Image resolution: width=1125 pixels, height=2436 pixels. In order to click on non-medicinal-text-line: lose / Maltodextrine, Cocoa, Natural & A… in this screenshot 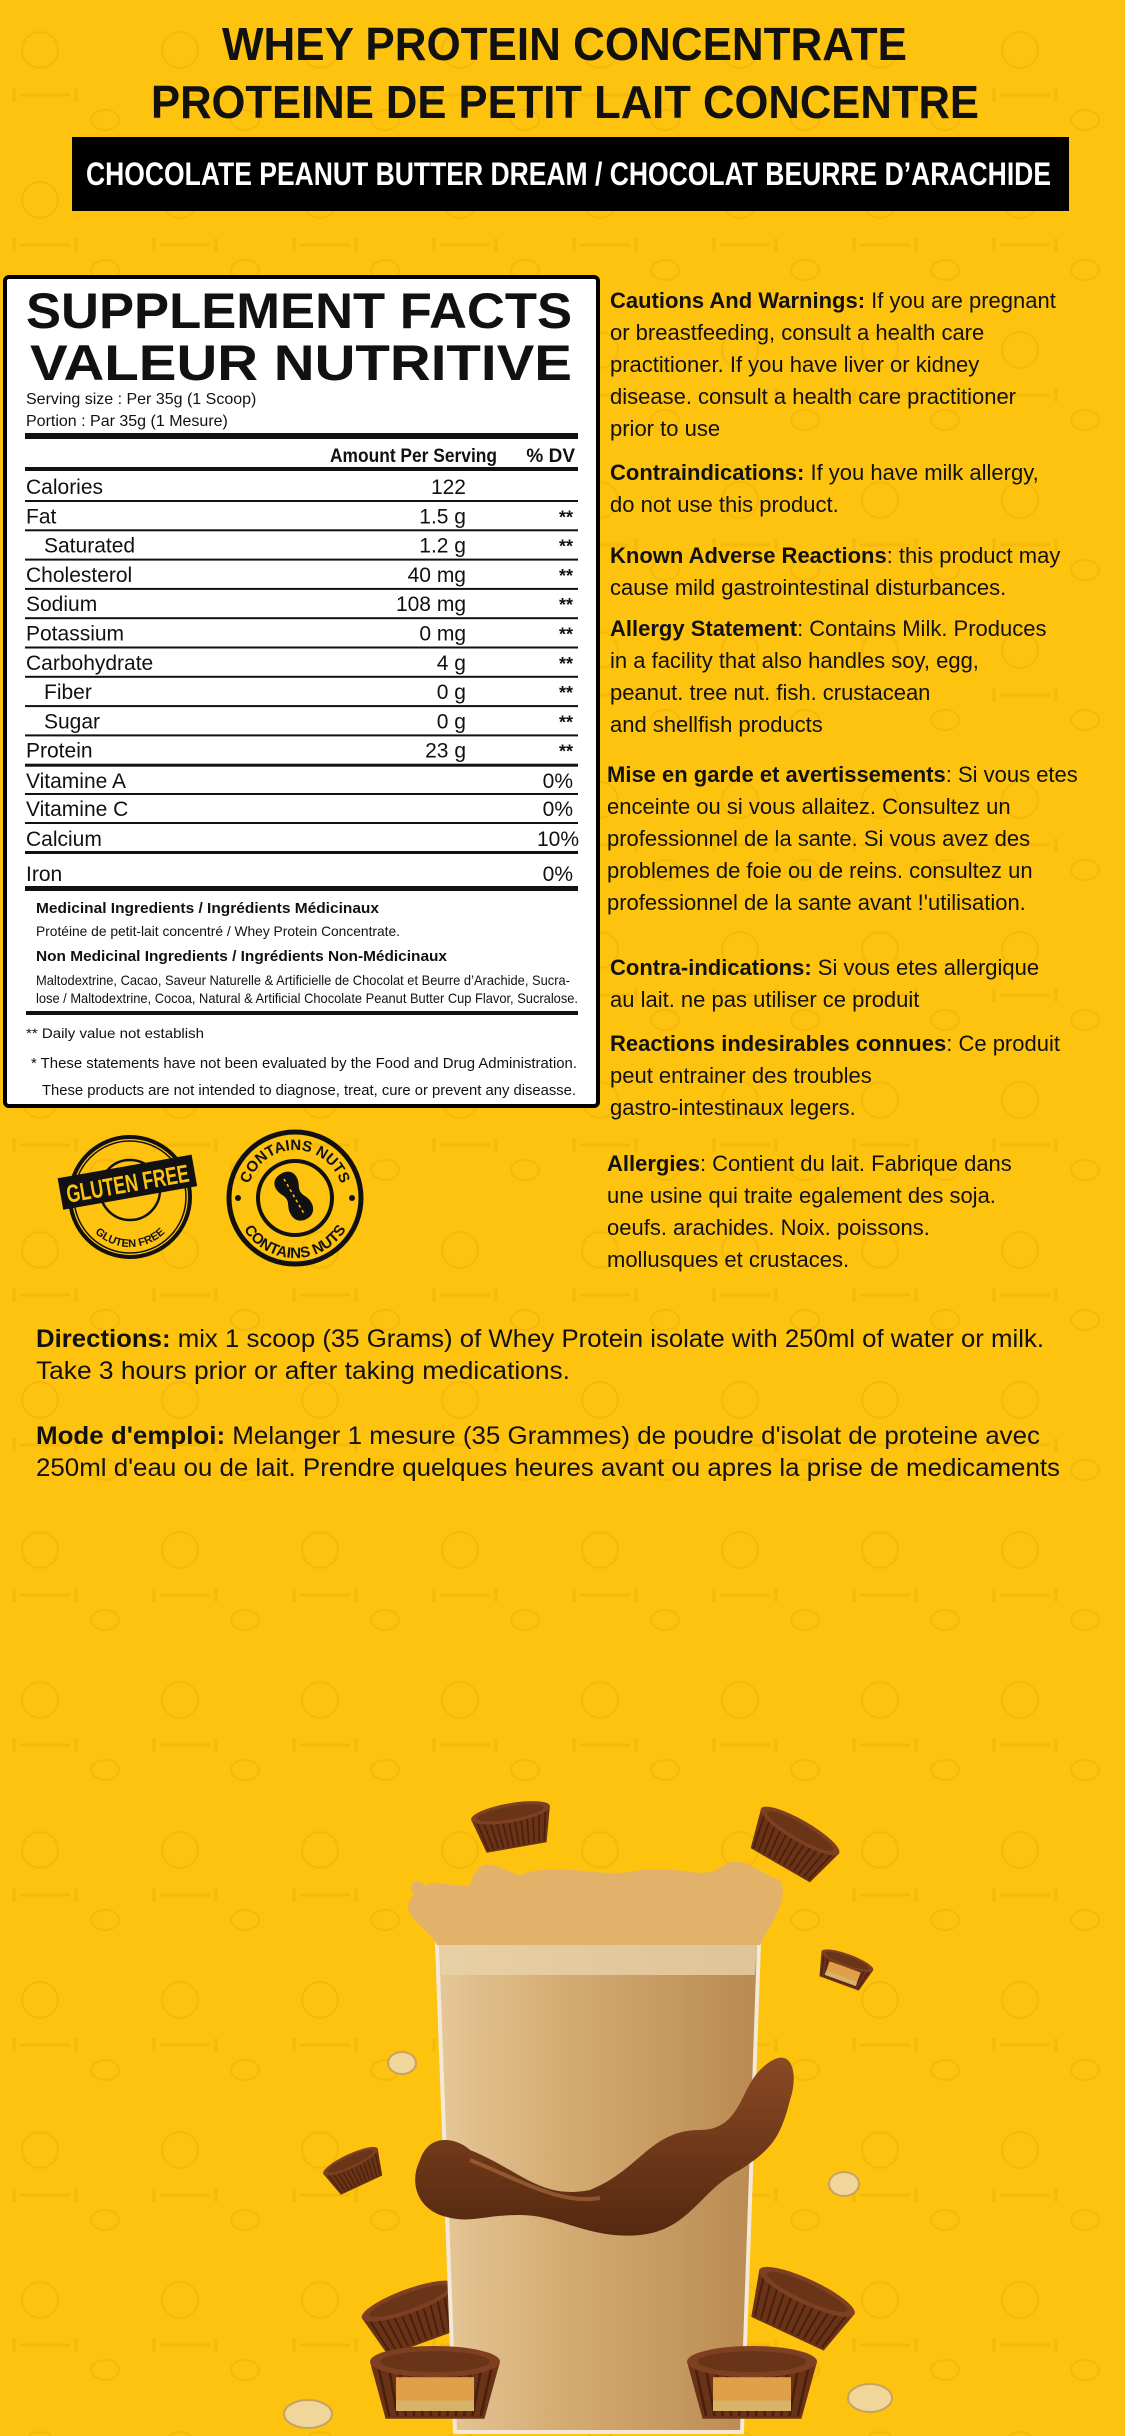, I will do `click(307, 998)`.